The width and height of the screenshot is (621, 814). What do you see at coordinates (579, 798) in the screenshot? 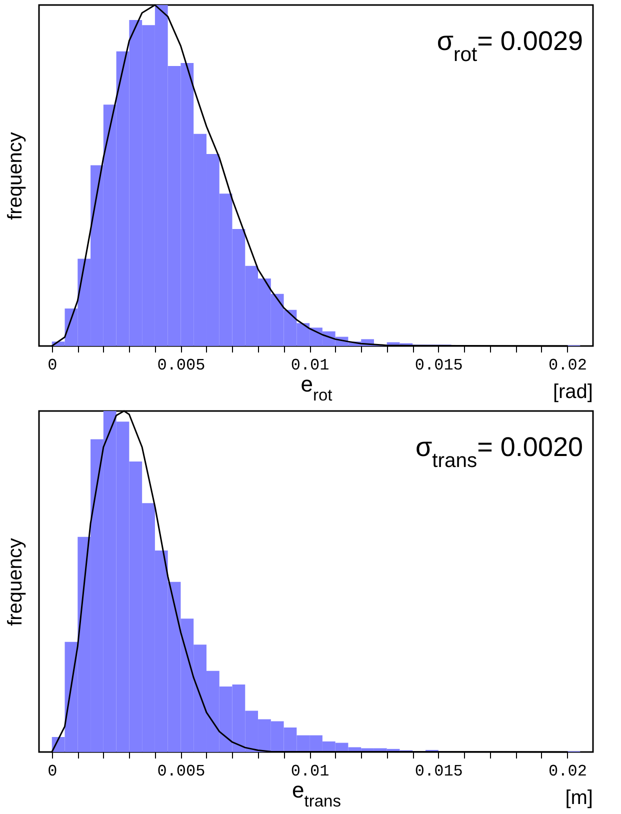
I see `text: [m]` at bounding box center [579, 798].